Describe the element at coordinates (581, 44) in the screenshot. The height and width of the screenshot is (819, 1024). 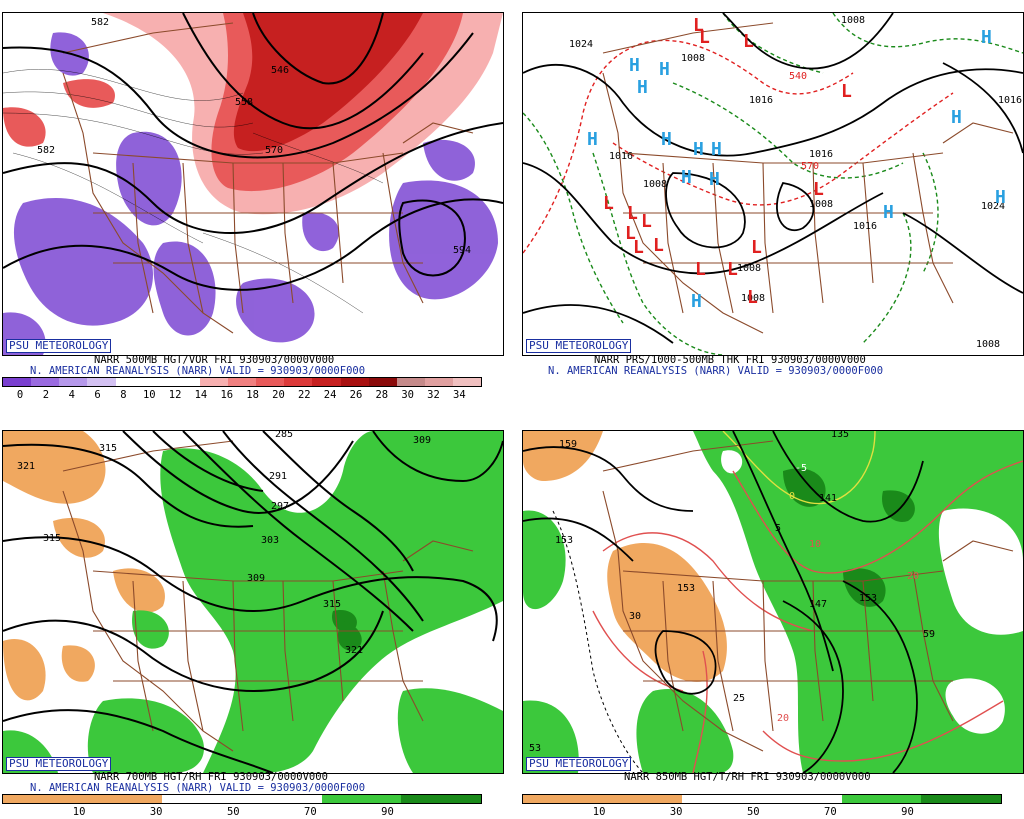
I see `contour-label: 1024` at that location.